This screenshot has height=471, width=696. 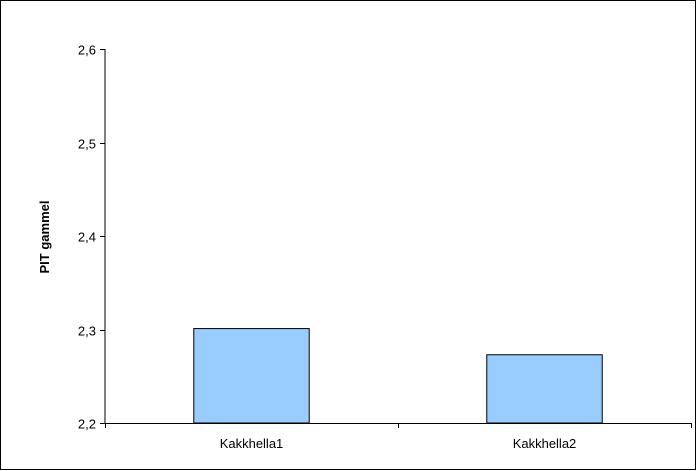 I want to click on y-tick-label: 2,5, so click(x=87, y=144).